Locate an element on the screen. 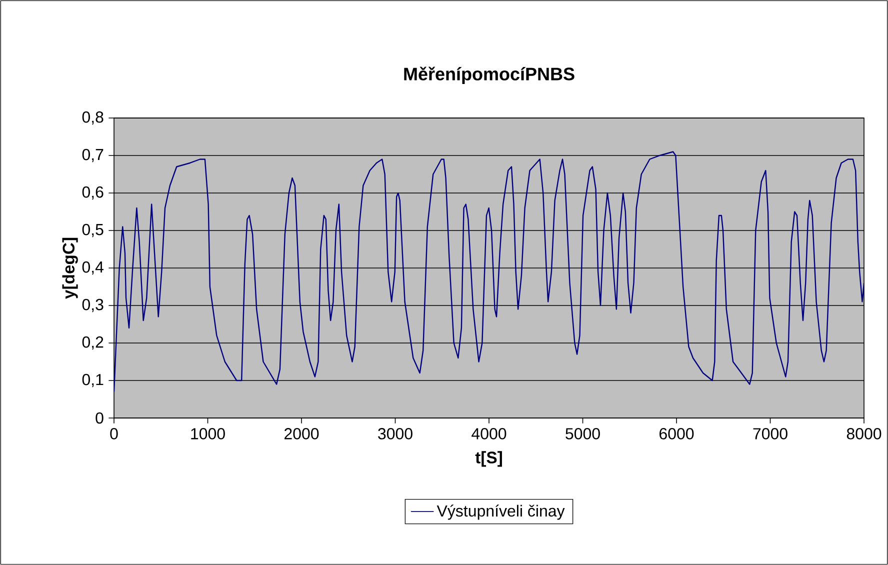  y-tick-label: 0,6 is located at coordinates (93, 193).